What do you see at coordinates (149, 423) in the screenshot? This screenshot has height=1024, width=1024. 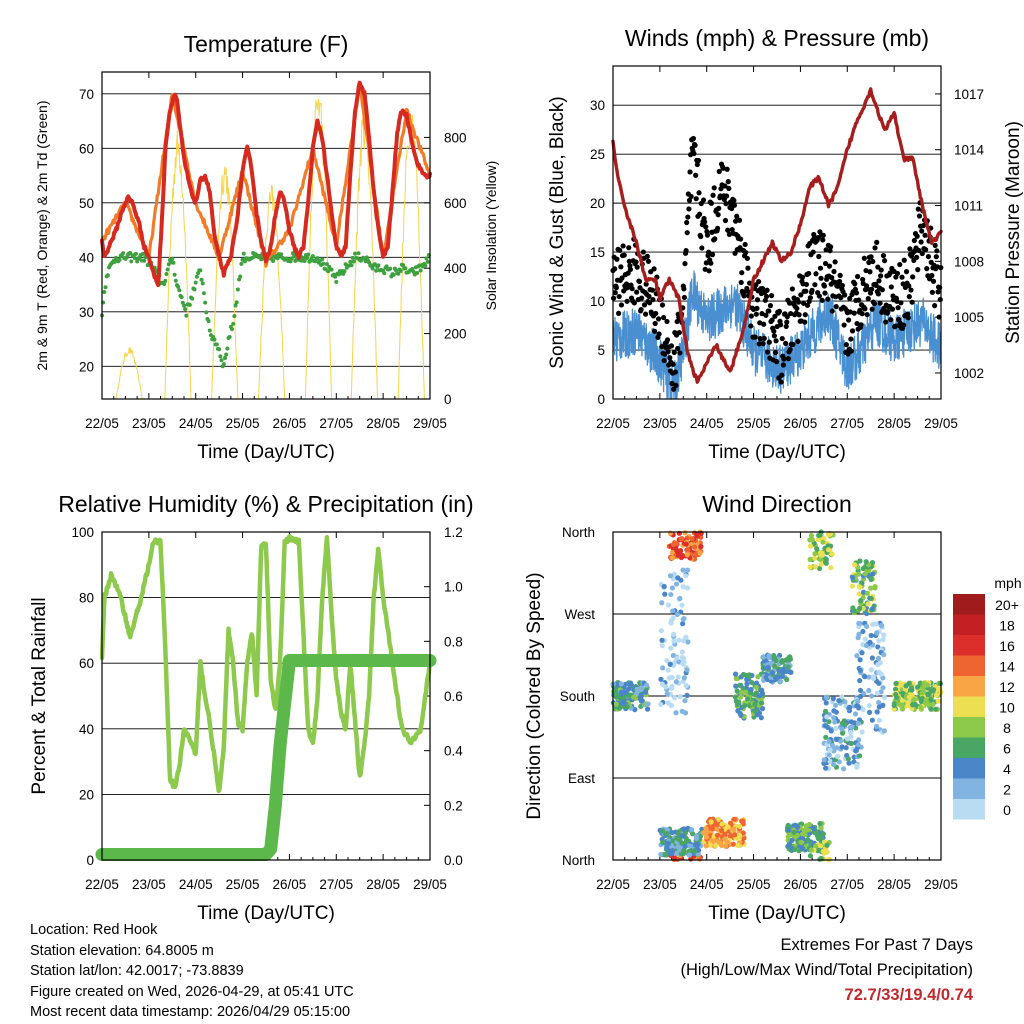 I see `x-tick-label: 23/05` at bounding box center [149, 423].